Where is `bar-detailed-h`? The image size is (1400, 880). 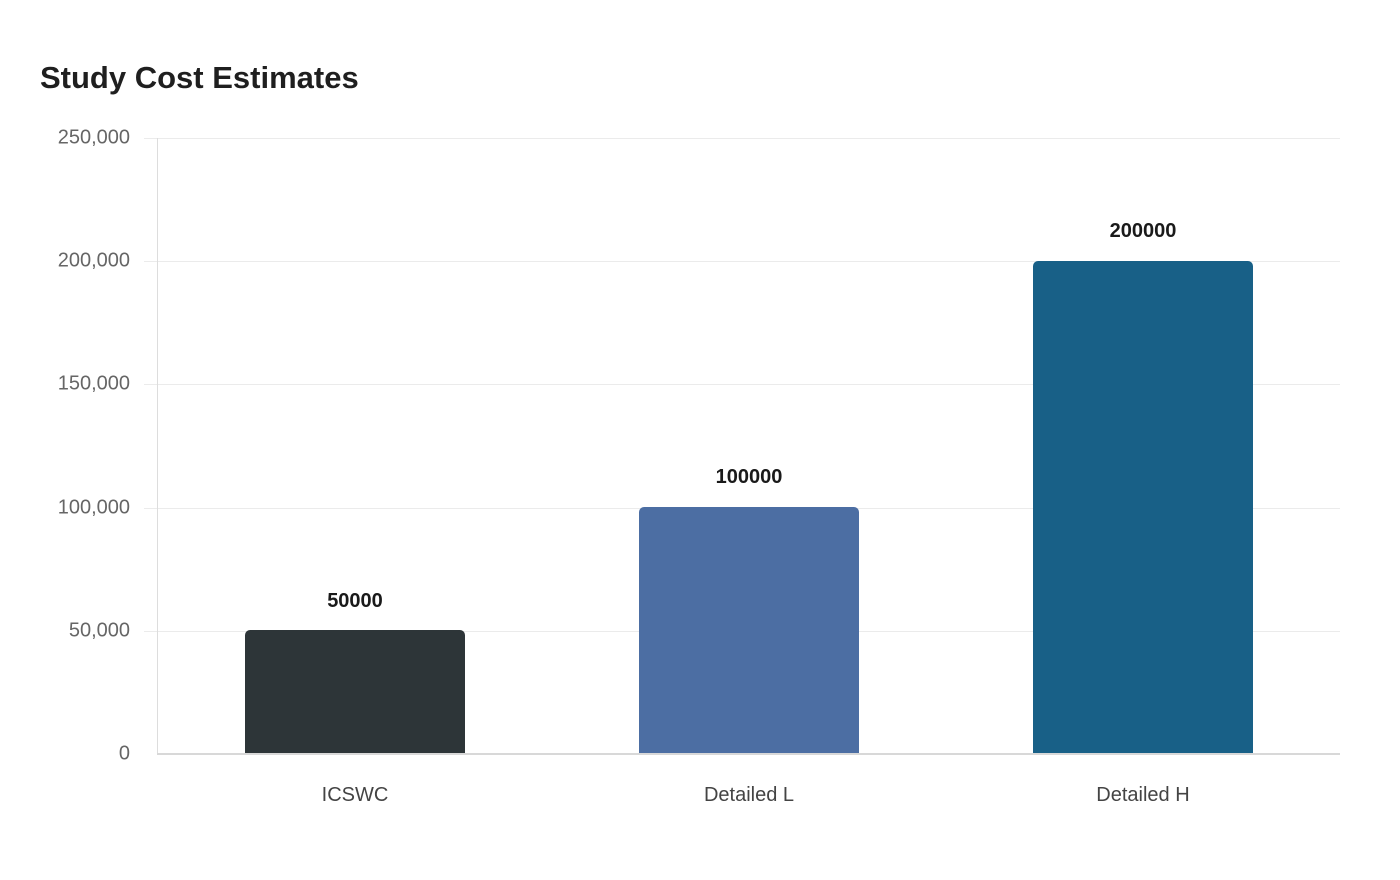
bar-detailed-h is located at coordinates (1143, 507).